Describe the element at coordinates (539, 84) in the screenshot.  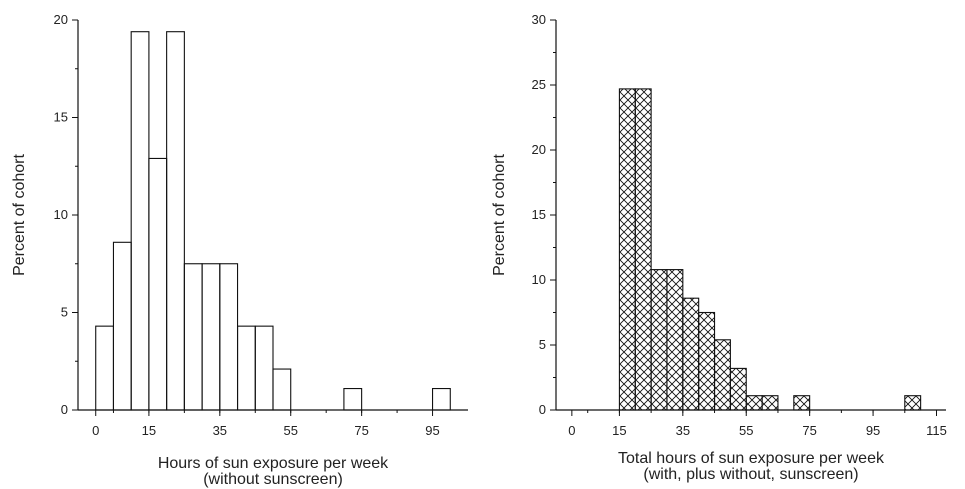
I see `y-tick-label: 25` at that location.